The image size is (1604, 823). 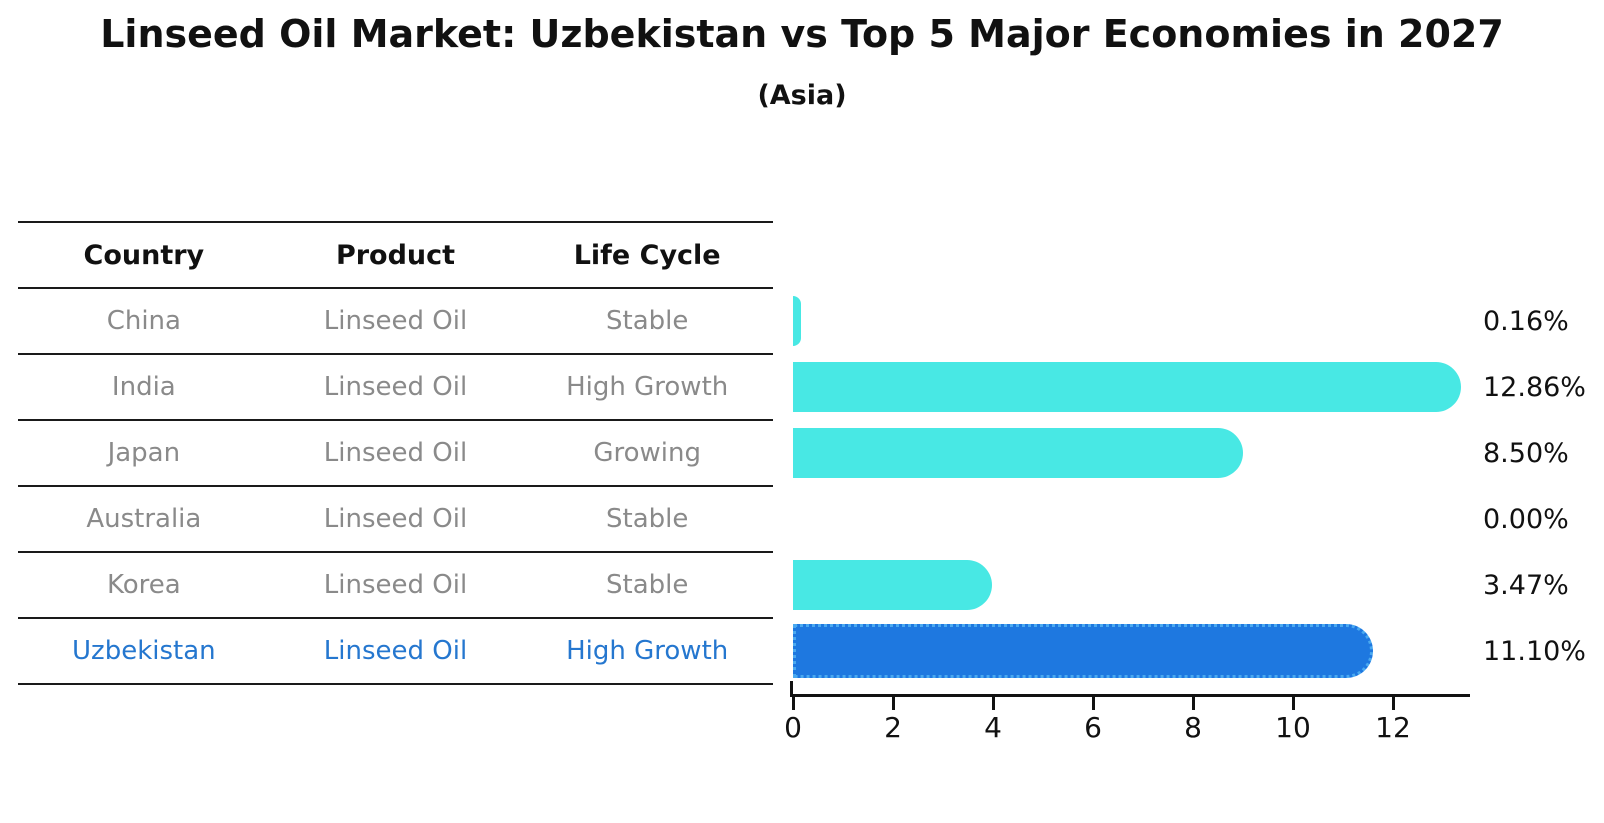 I want to click on cell-country: Korea, so click(x=143, y=585).